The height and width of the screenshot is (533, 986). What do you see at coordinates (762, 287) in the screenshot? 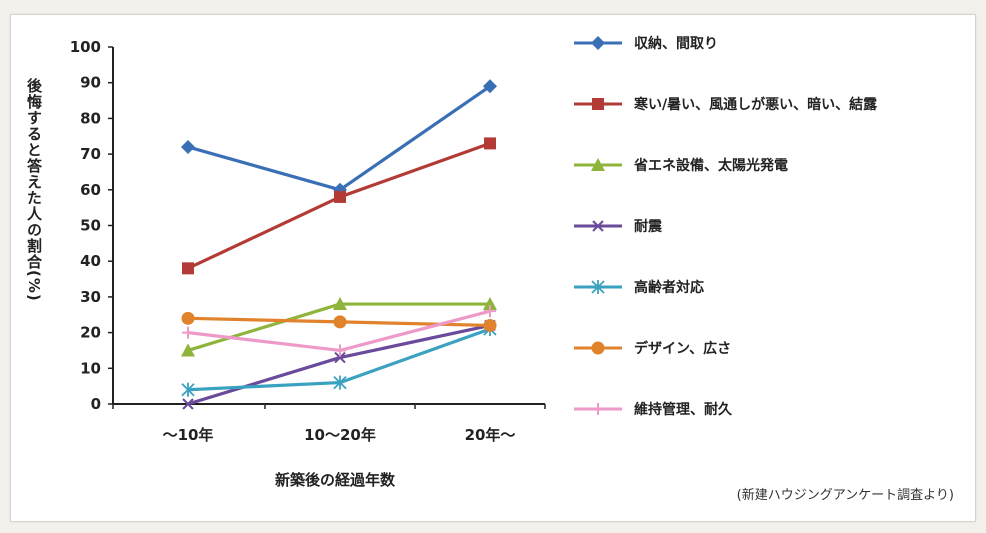
I see `legend-item: 高齢者対応` at bounding box center [762, 287].